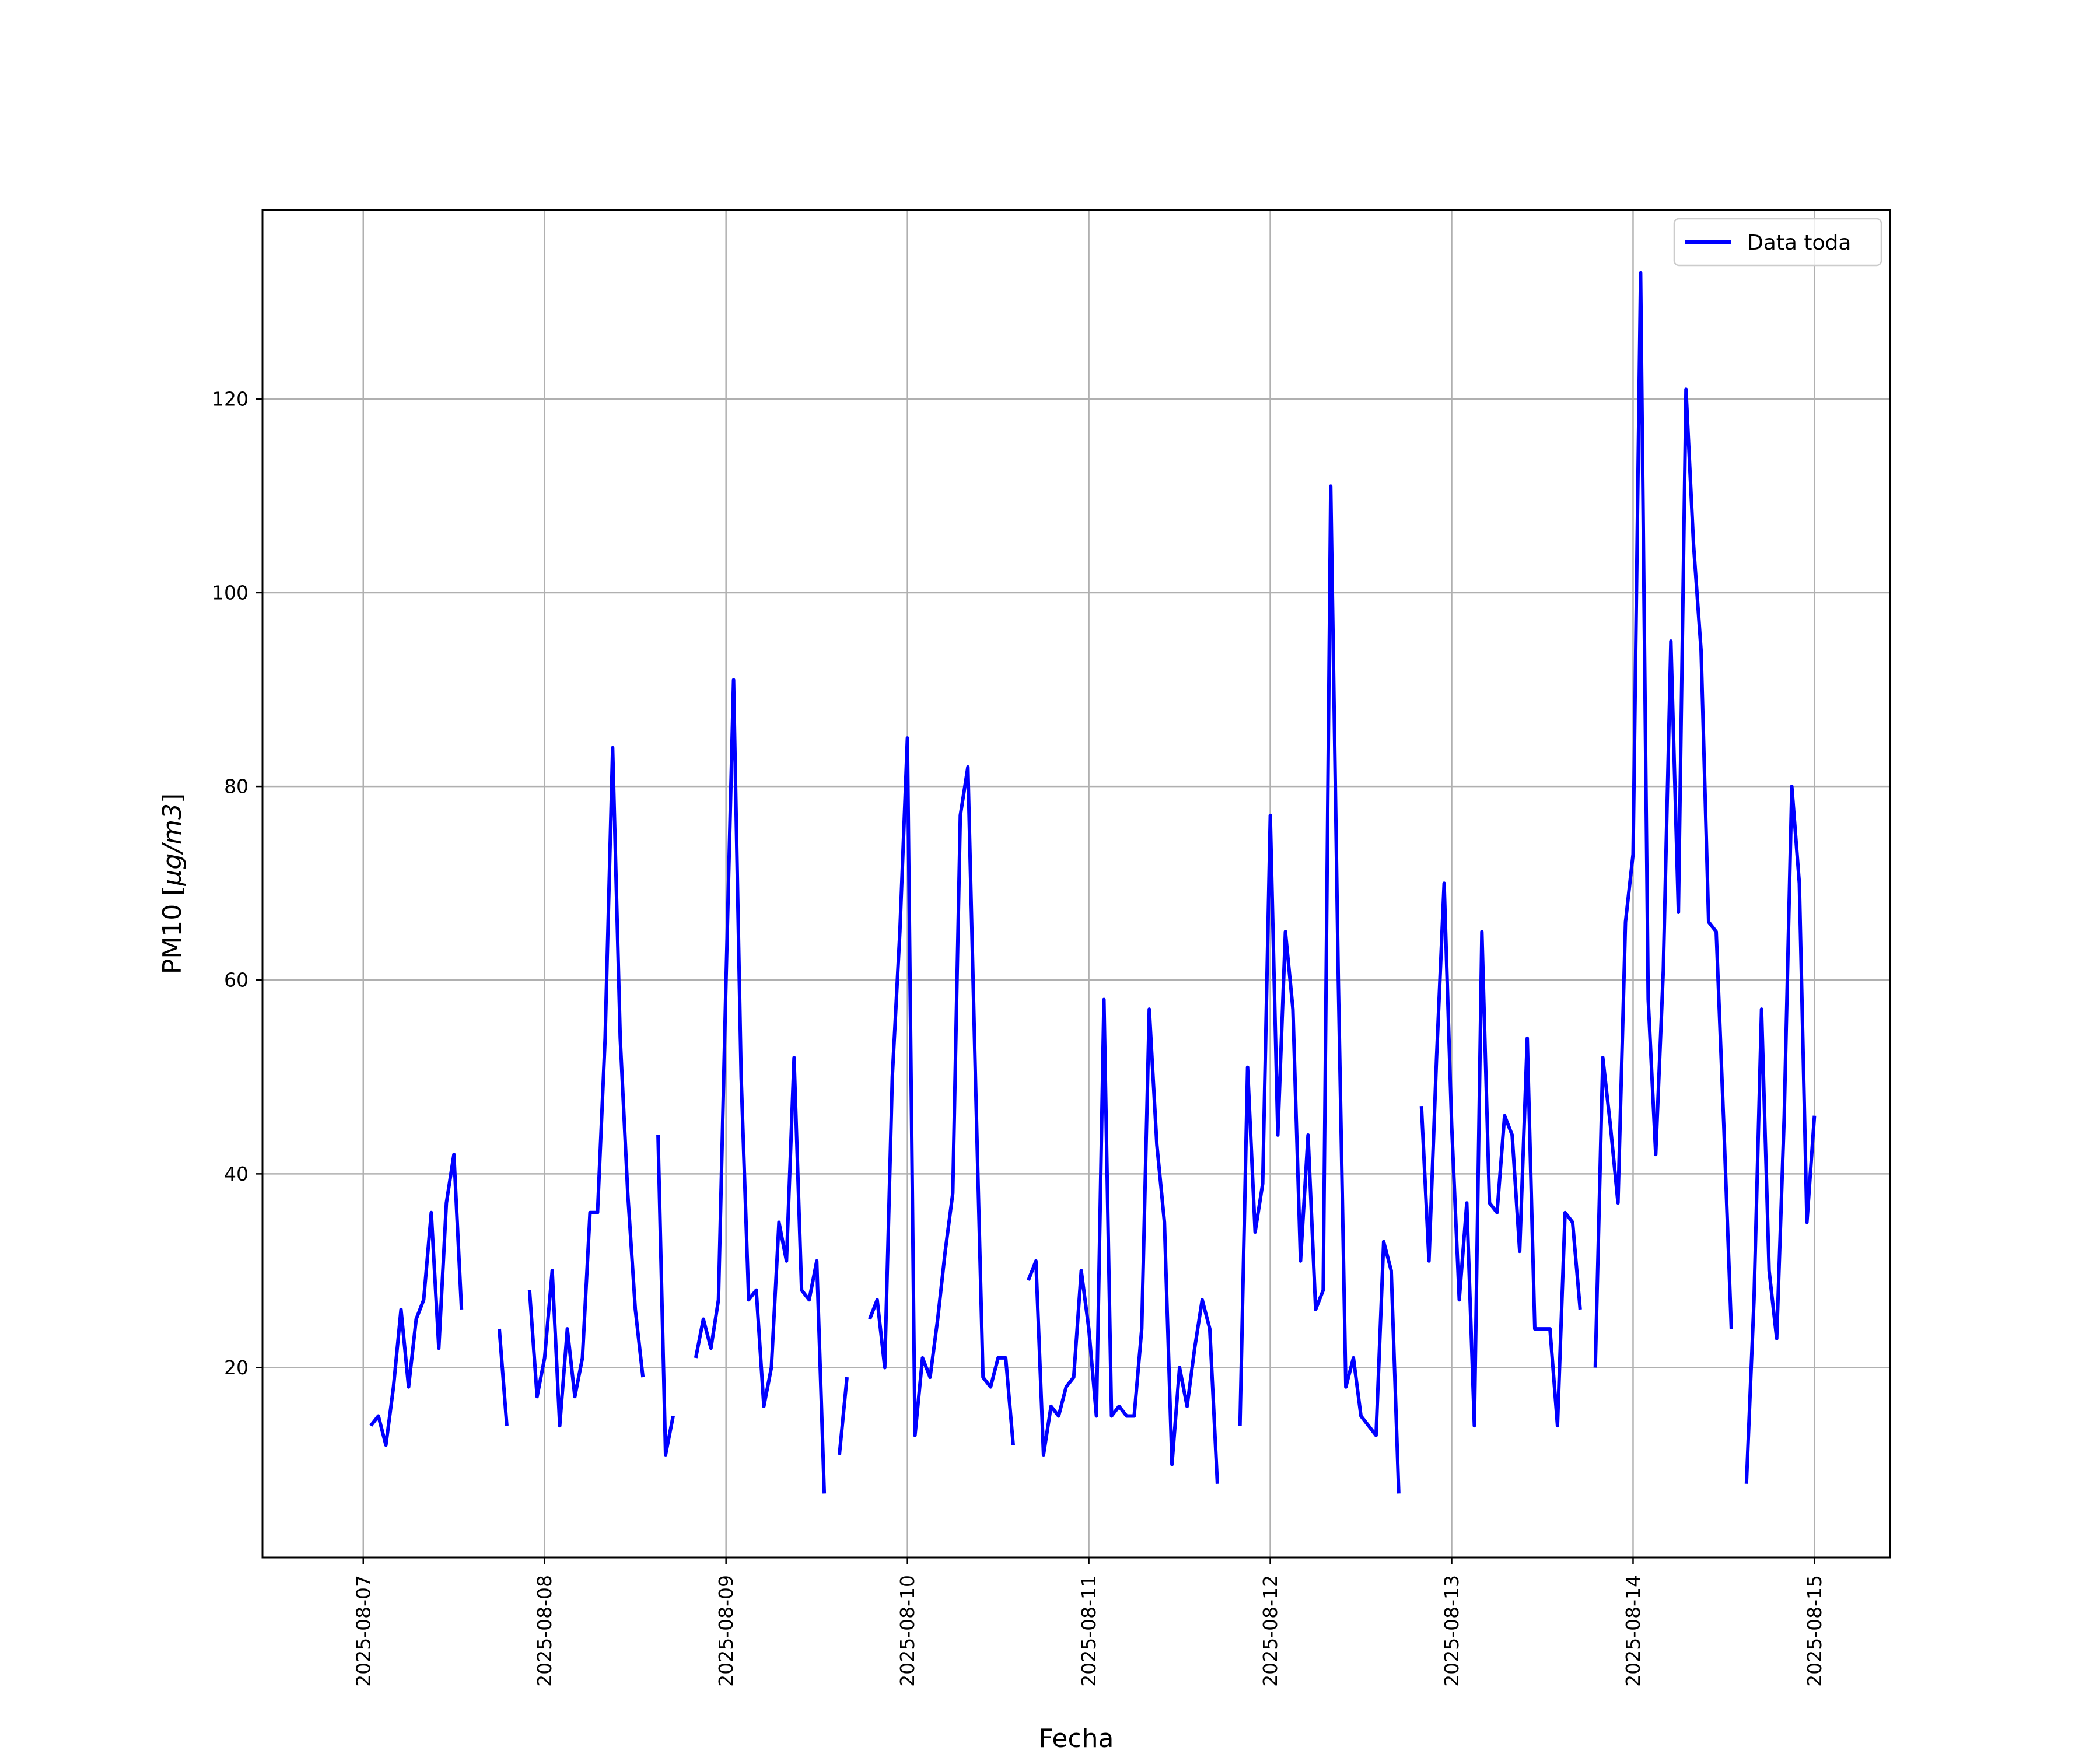 This screenshot has width=2100, height=1750. What do you see at coordinates (1814, 1631) in the screenshot?
I see `x-tick-label: 2025-08-15` at bounding box center [1814, 1631].